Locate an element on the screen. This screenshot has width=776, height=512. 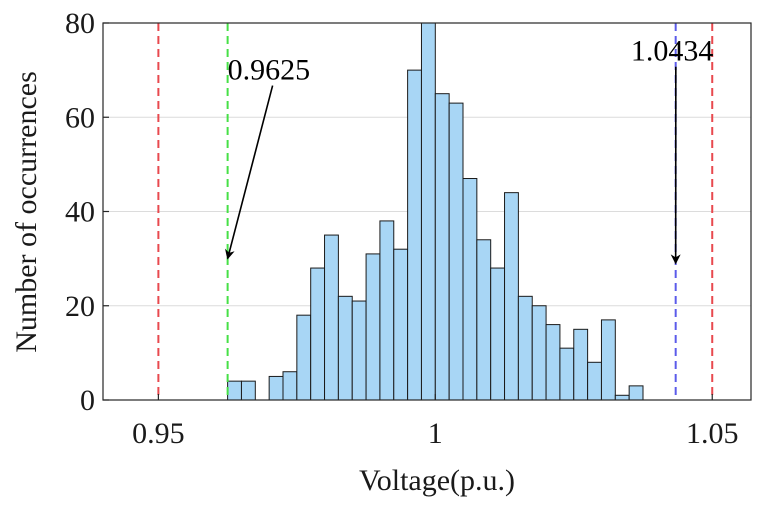
annotation-arrow is located at coordinates (250, 172).